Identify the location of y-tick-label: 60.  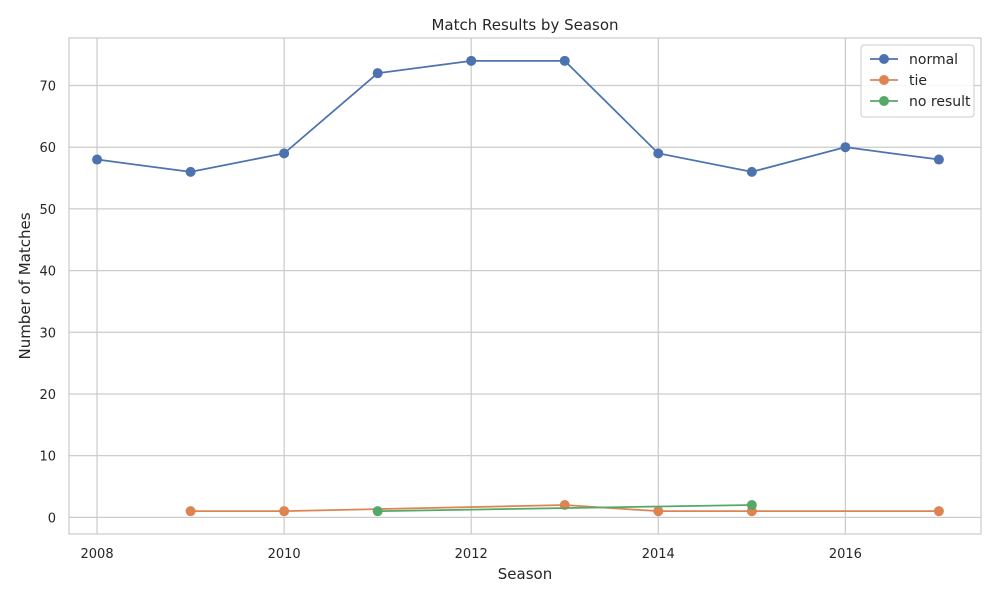
(47, 148).